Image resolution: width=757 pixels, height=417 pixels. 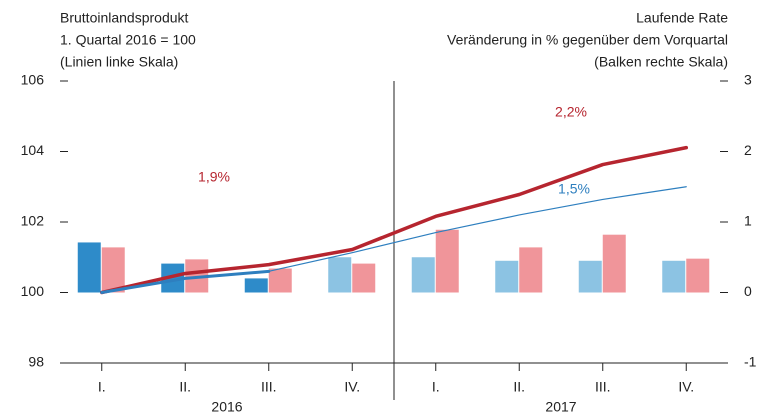 I want to click on y-tick-label: 100, so click(x=33, y=291).